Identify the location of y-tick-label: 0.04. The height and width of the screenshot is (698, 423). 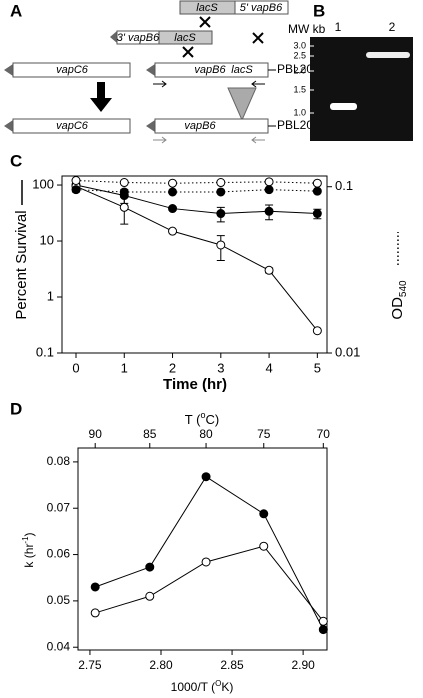
(59, 646).